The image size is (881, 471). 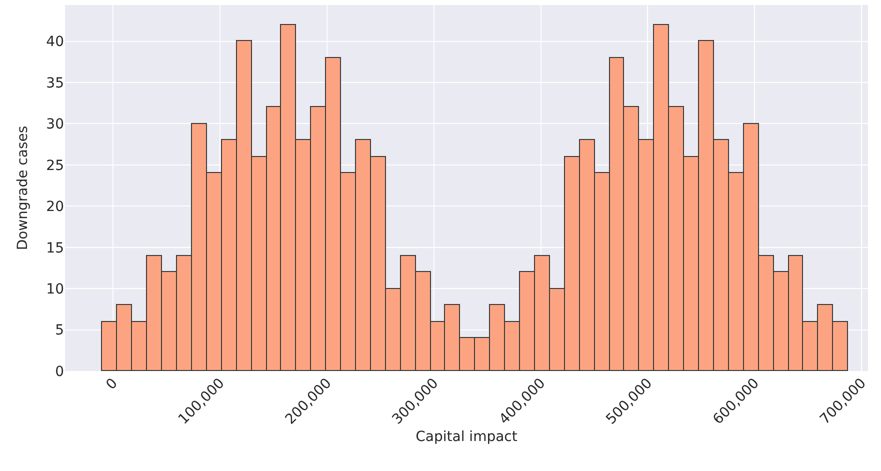 I want to click on y-tick-label: 10, so click(x=55, y=289).